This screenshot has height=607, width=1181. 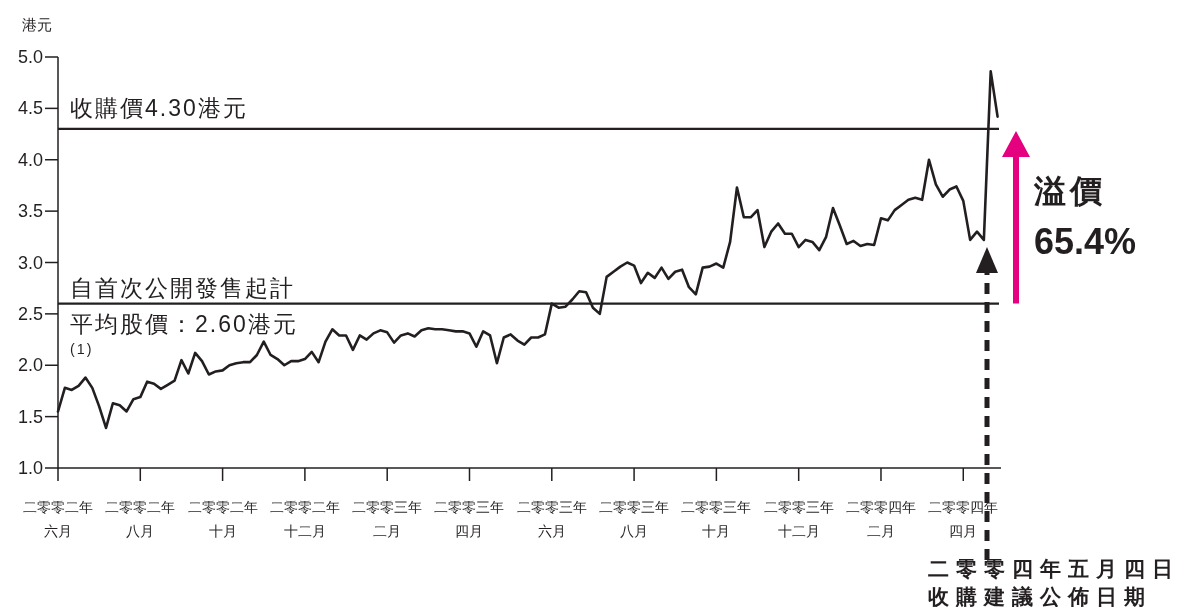 What do you see at coordinates (634, 519) in the screenshot?
I see `x-tick-label: 二零零三年八月` at bounding box center [634, 519].